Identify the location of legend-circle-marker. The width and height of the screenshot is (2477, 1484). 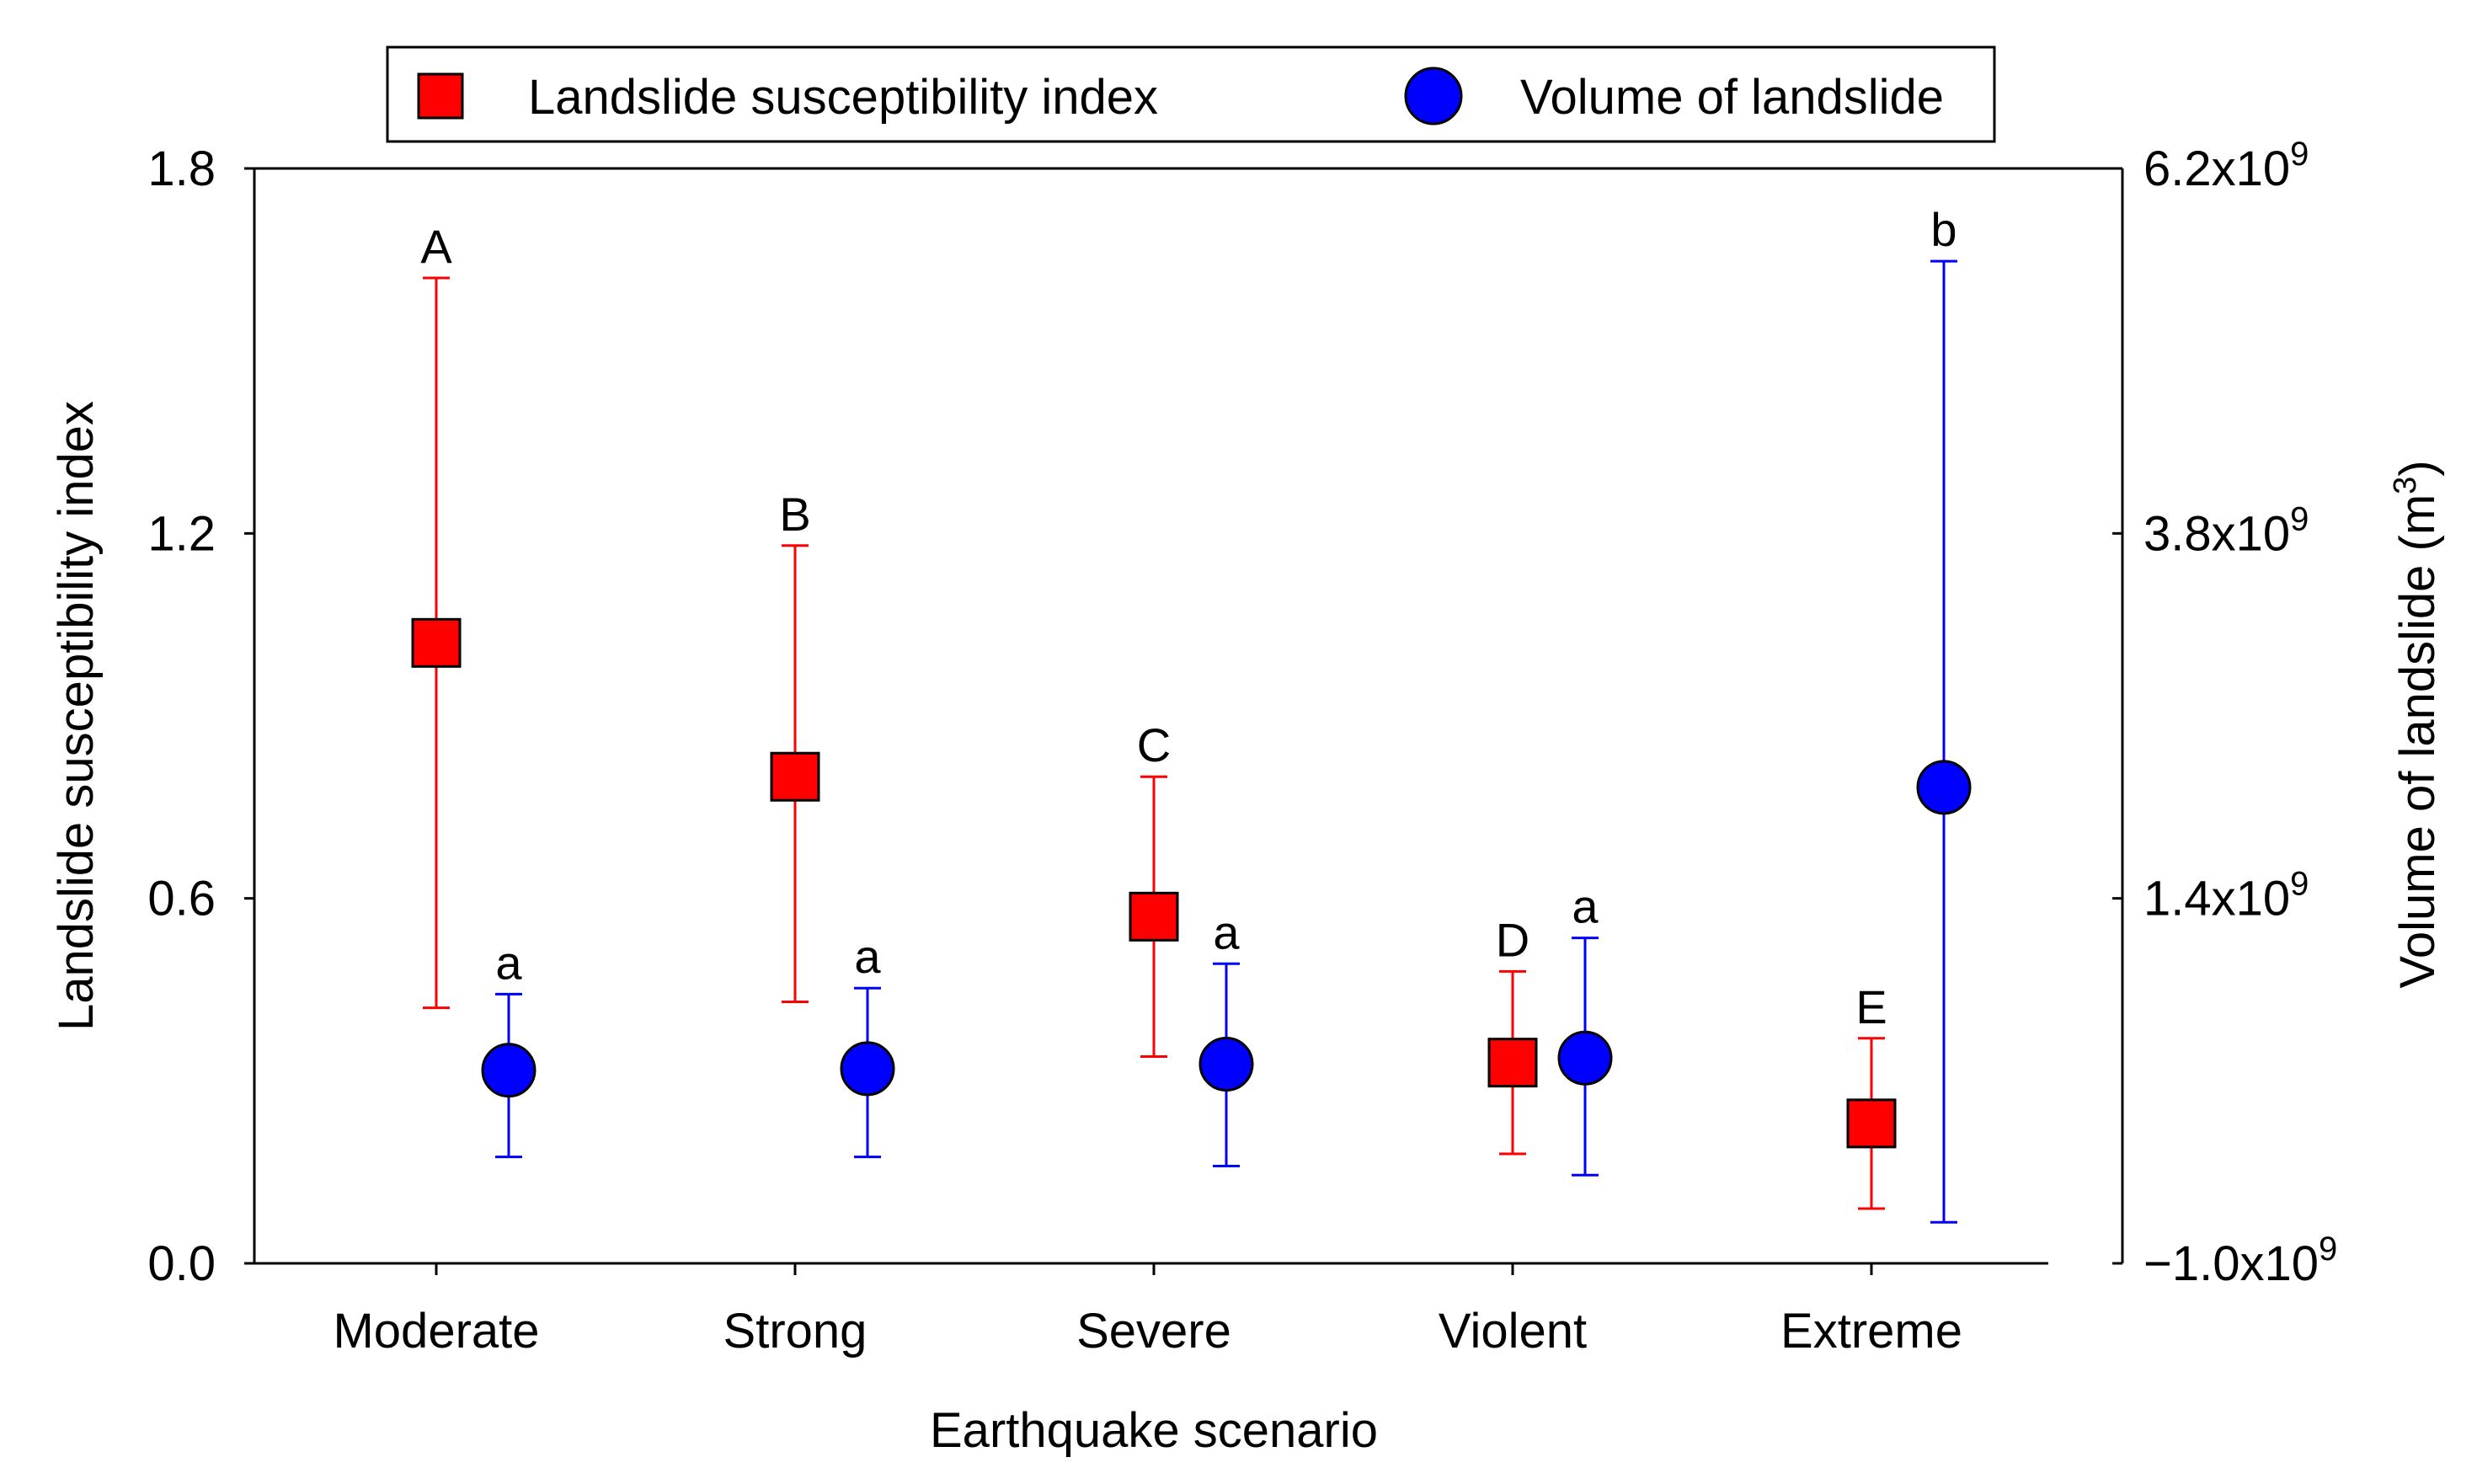
(1434, 96).